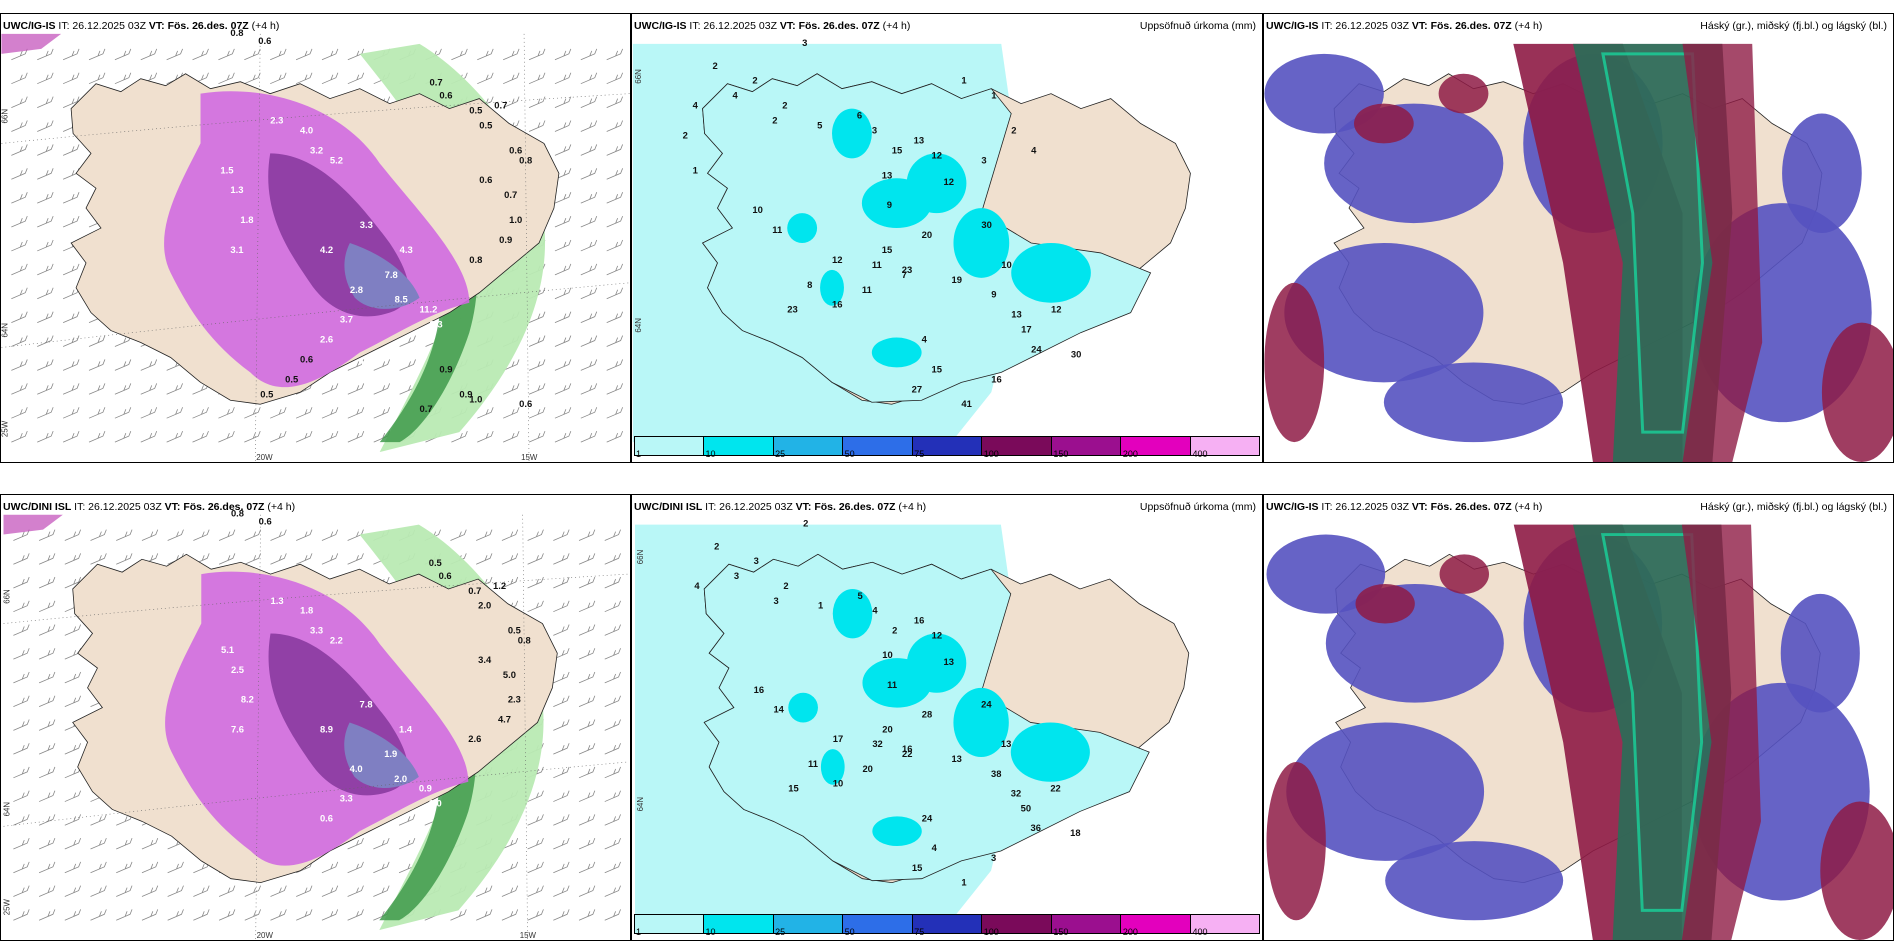 This screenshot has height=950, width=1900. Describe the element at coordinates (860, 595) in the screenshot. I see `accum-value-label: 5` at that location.